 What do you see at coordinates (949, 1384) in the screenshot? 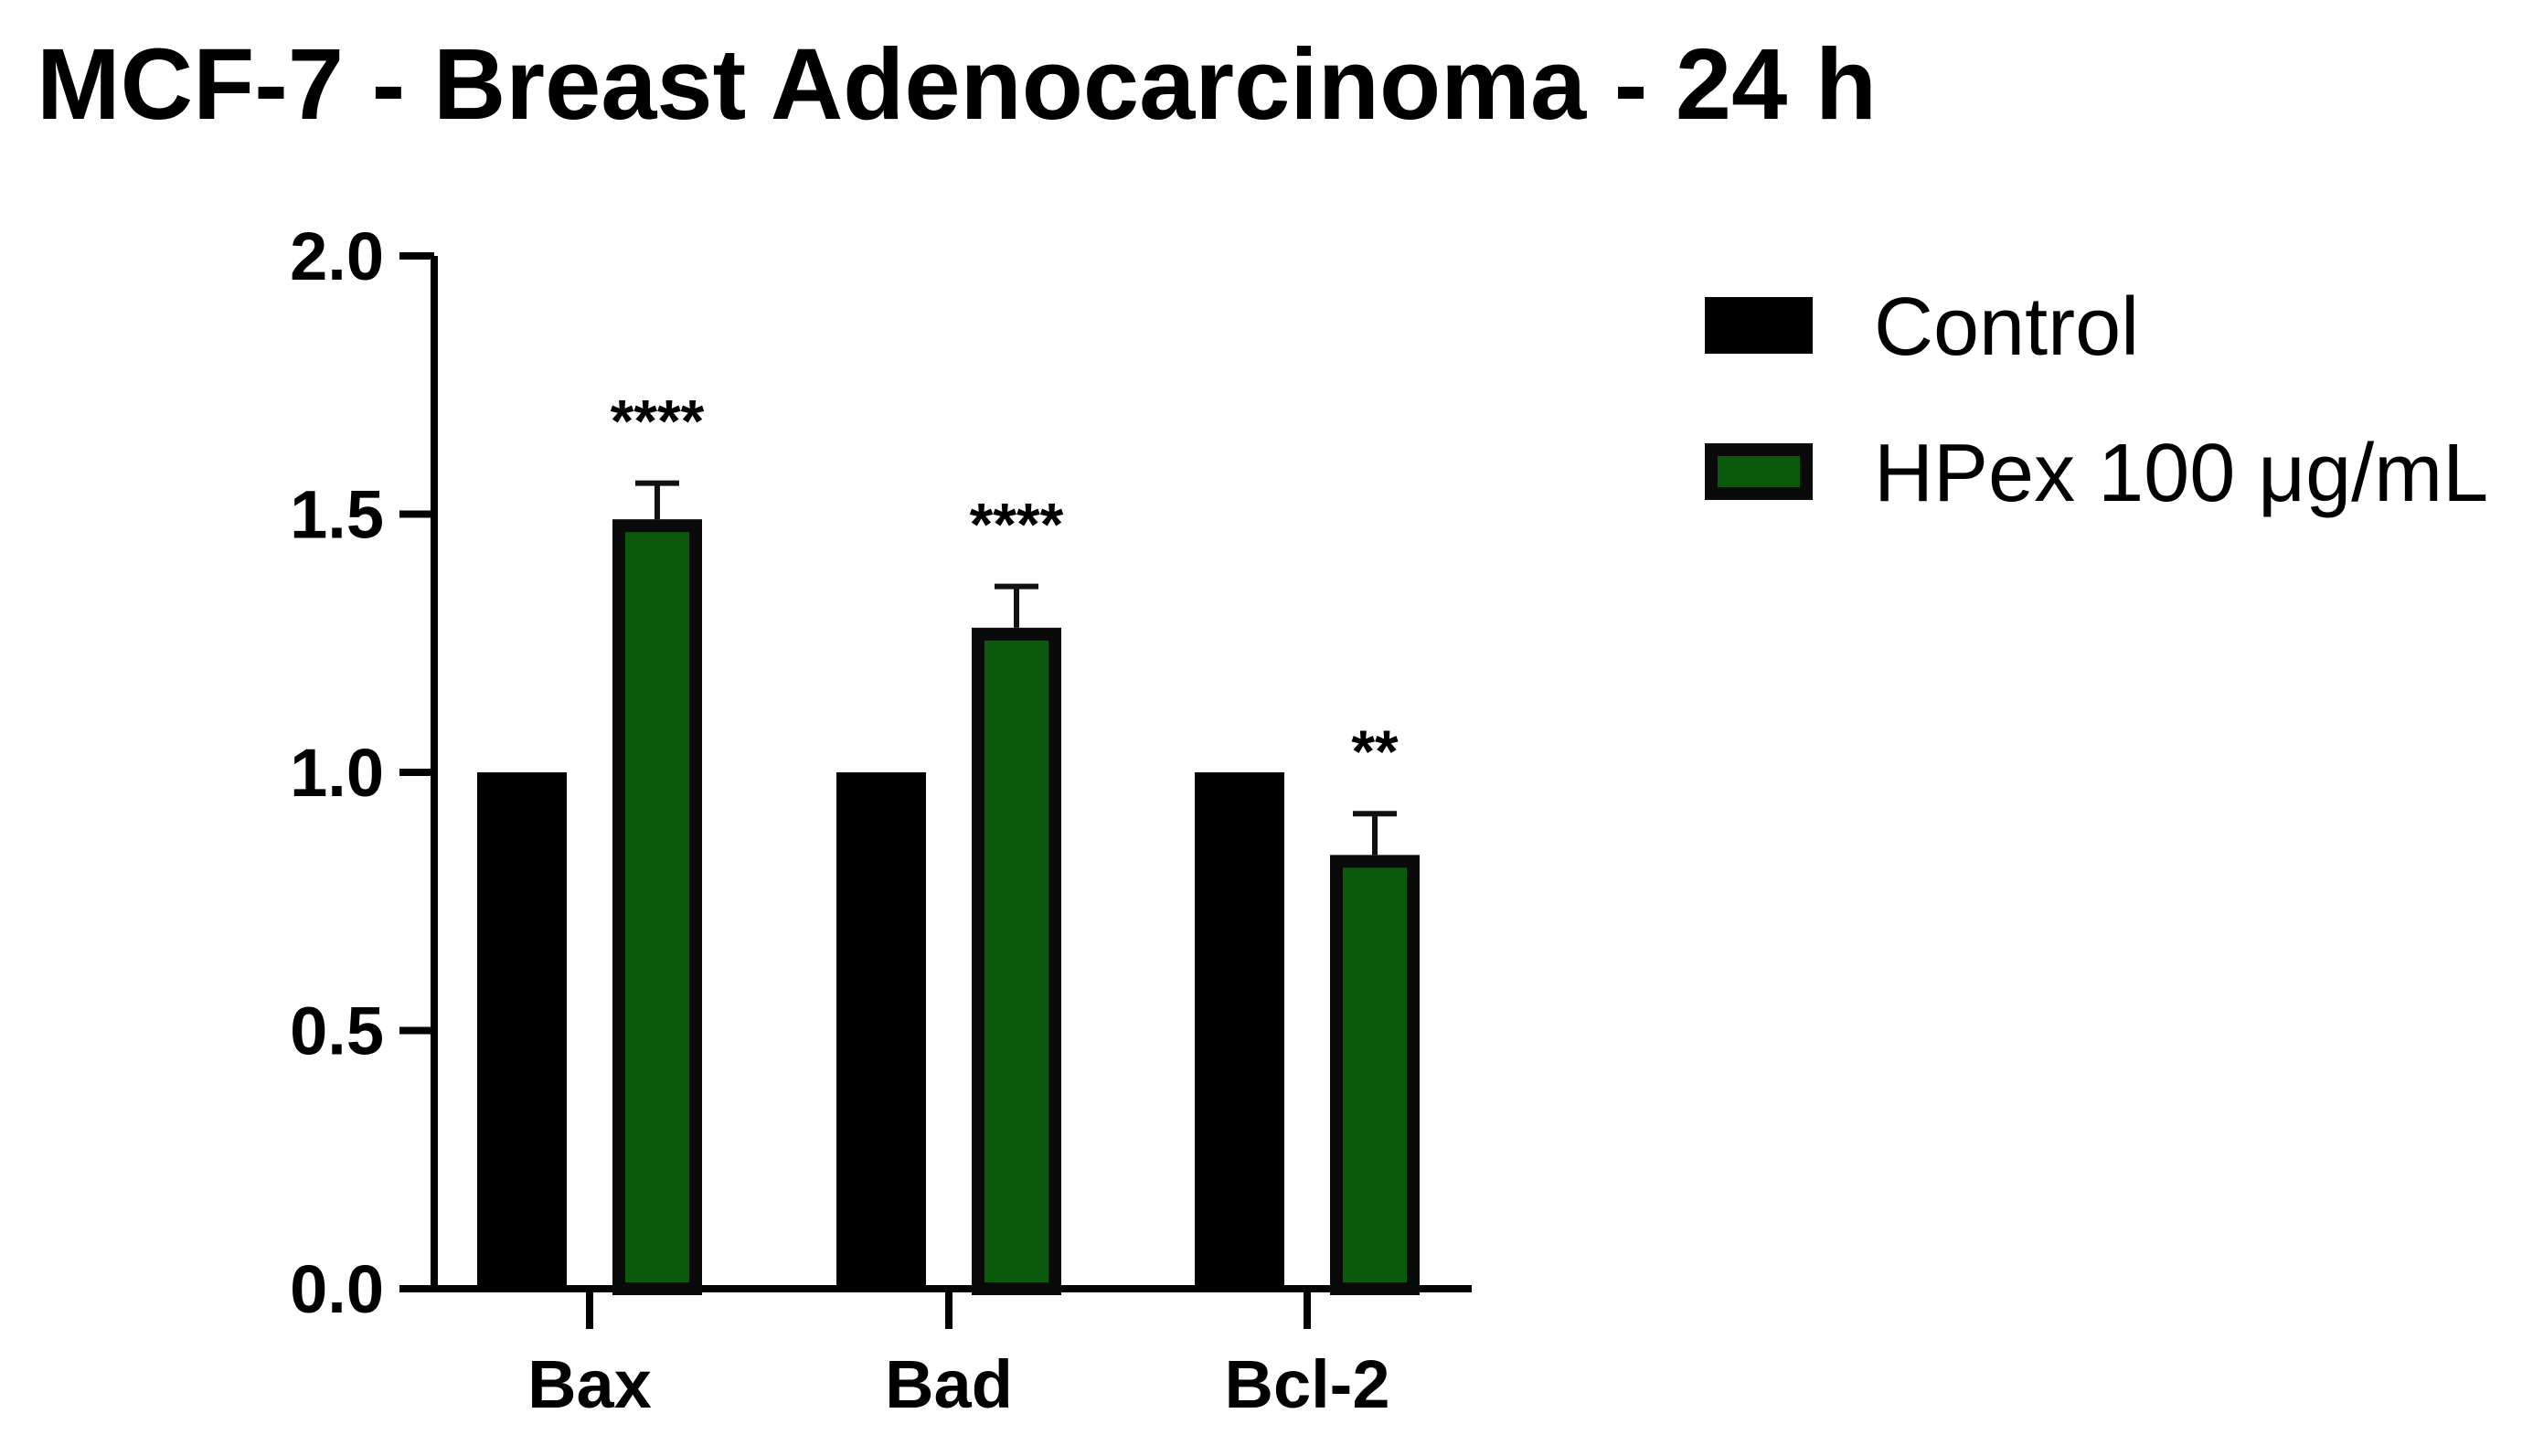
I see `x-tick-label: Bad` at bounding box center [949, 1384].